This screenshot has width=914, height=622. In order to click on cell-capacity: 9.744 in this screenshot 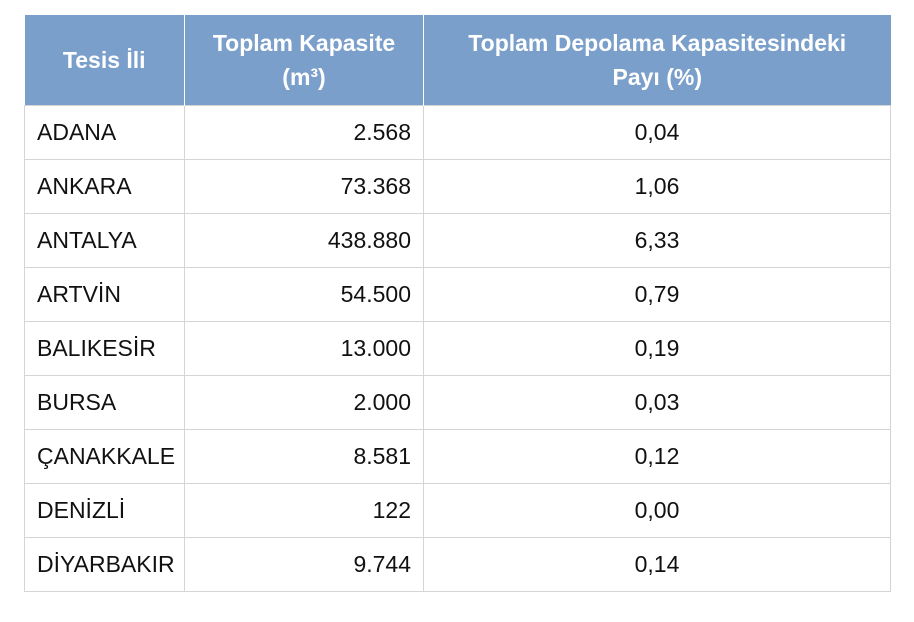, I will do `click(304, 564)`.